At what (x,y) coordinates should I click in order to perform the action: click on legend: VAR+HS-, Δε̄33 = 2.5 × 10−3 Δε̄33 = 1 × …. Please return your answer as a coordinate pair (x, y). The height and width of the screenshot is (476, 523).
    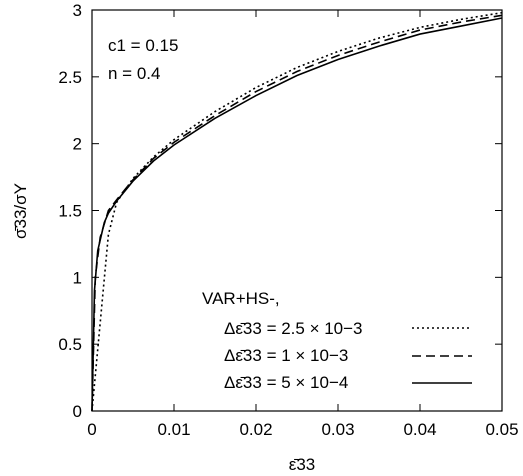
    Looking at the image, I should click on (337, 340).